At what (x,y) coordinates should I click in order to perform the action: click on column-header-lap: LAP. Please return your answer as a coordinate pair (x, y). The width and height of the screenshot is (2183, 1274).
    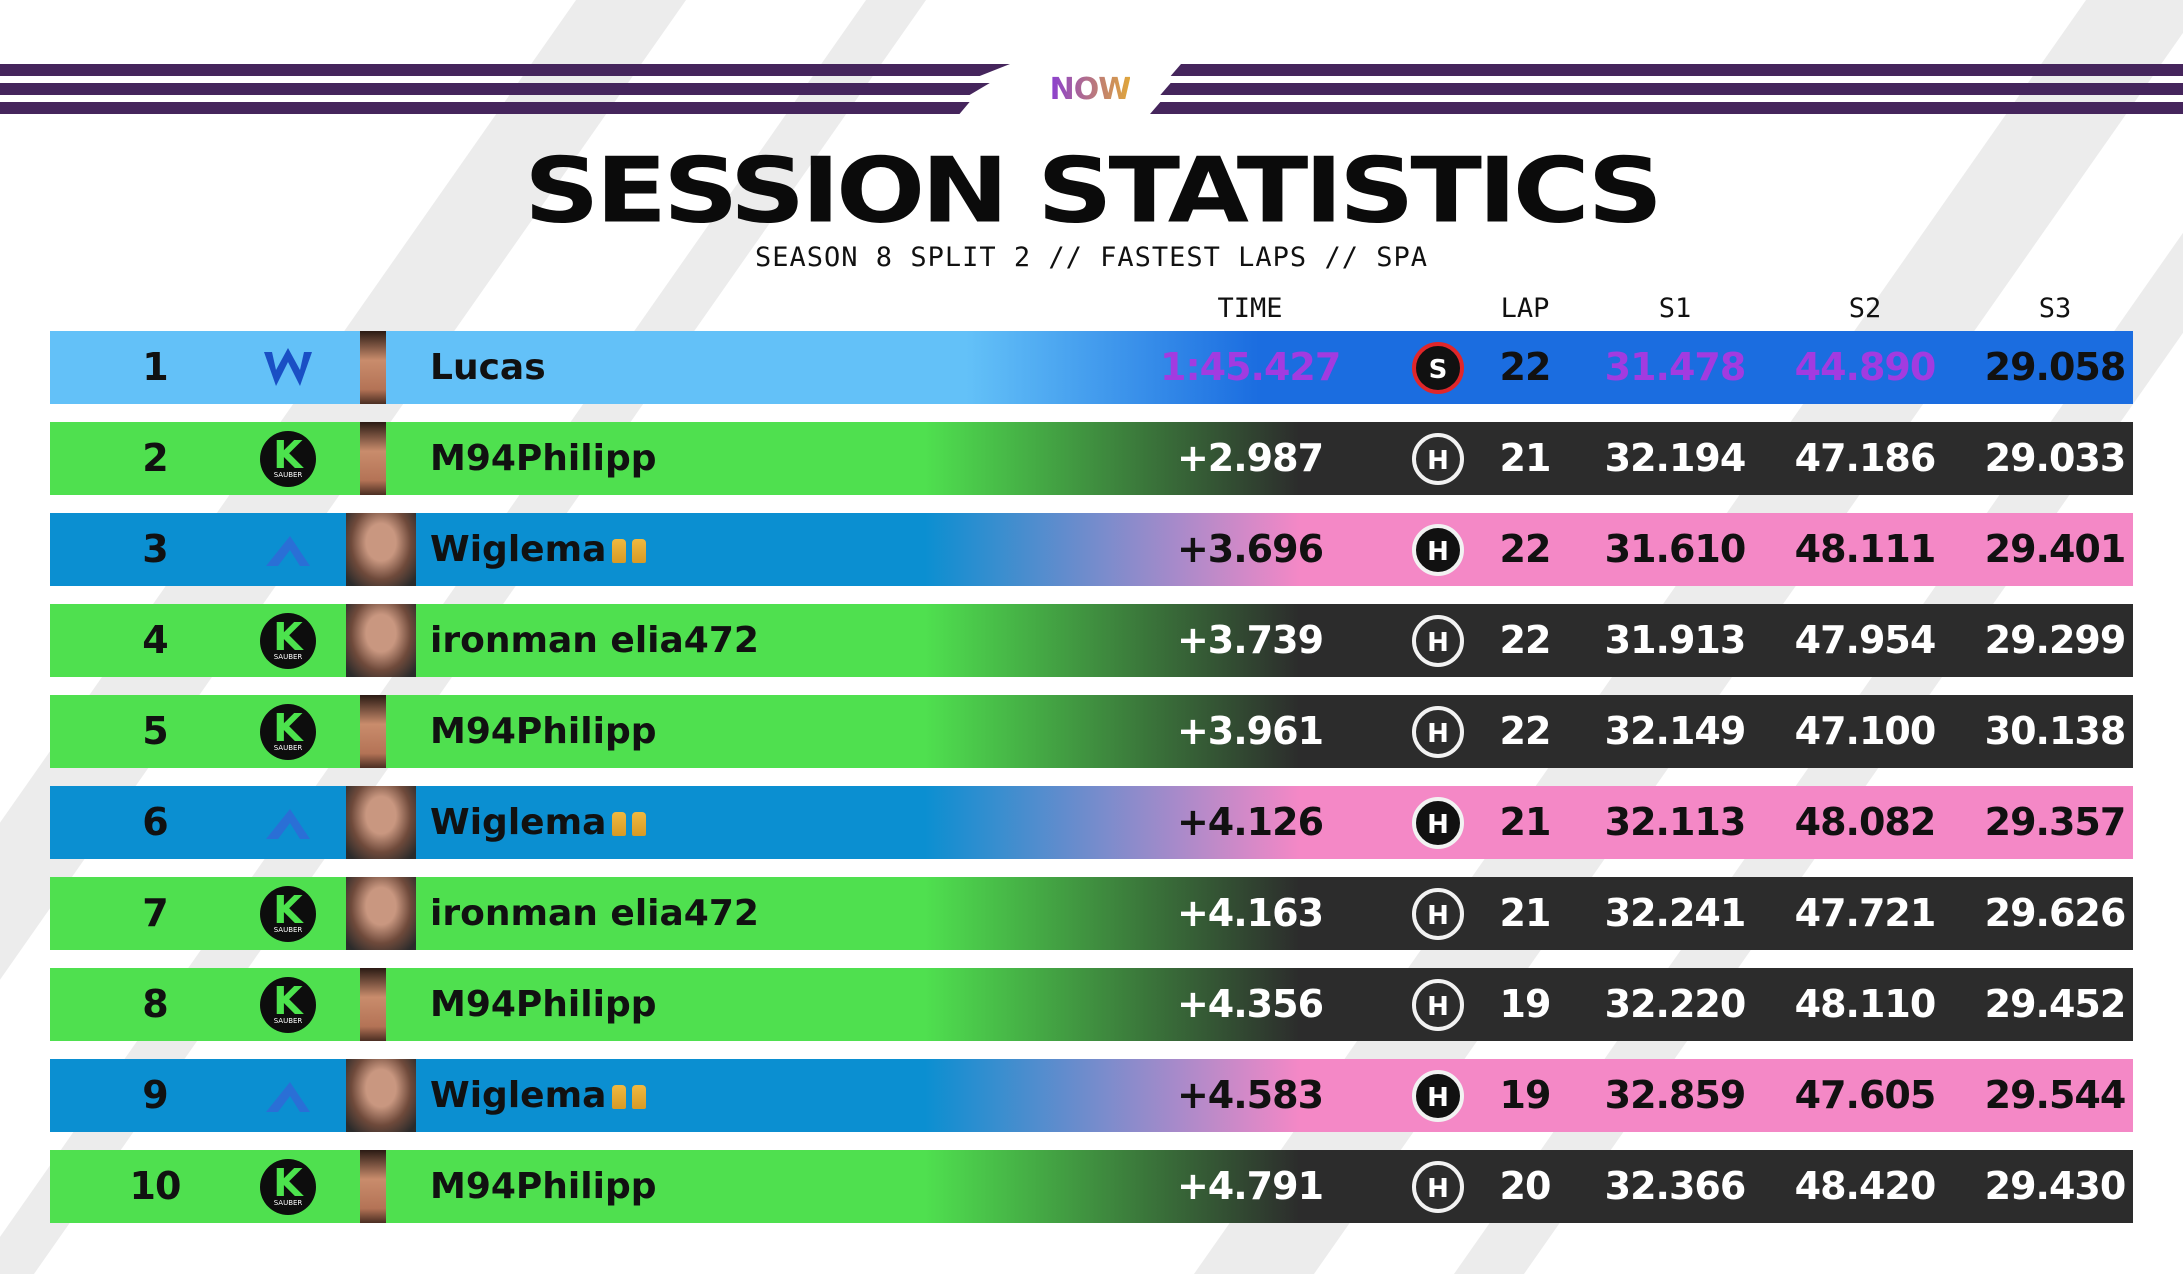
    Looking at the image, I should click on (1525, 308).